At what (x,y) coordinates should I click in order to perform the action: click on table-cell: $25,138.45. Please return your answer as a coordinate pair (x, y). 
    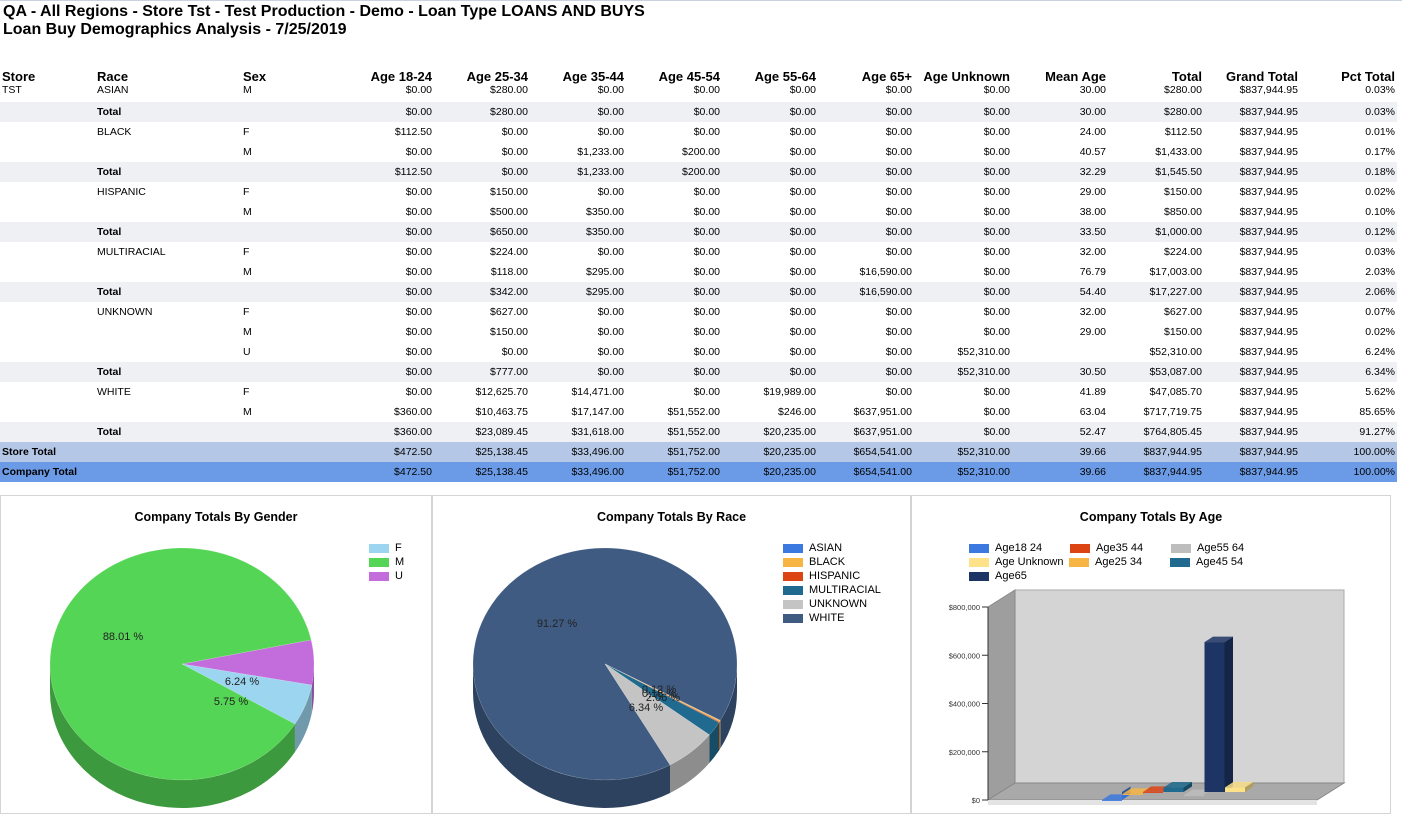
    Looking at the image, I should click on (482, 472).